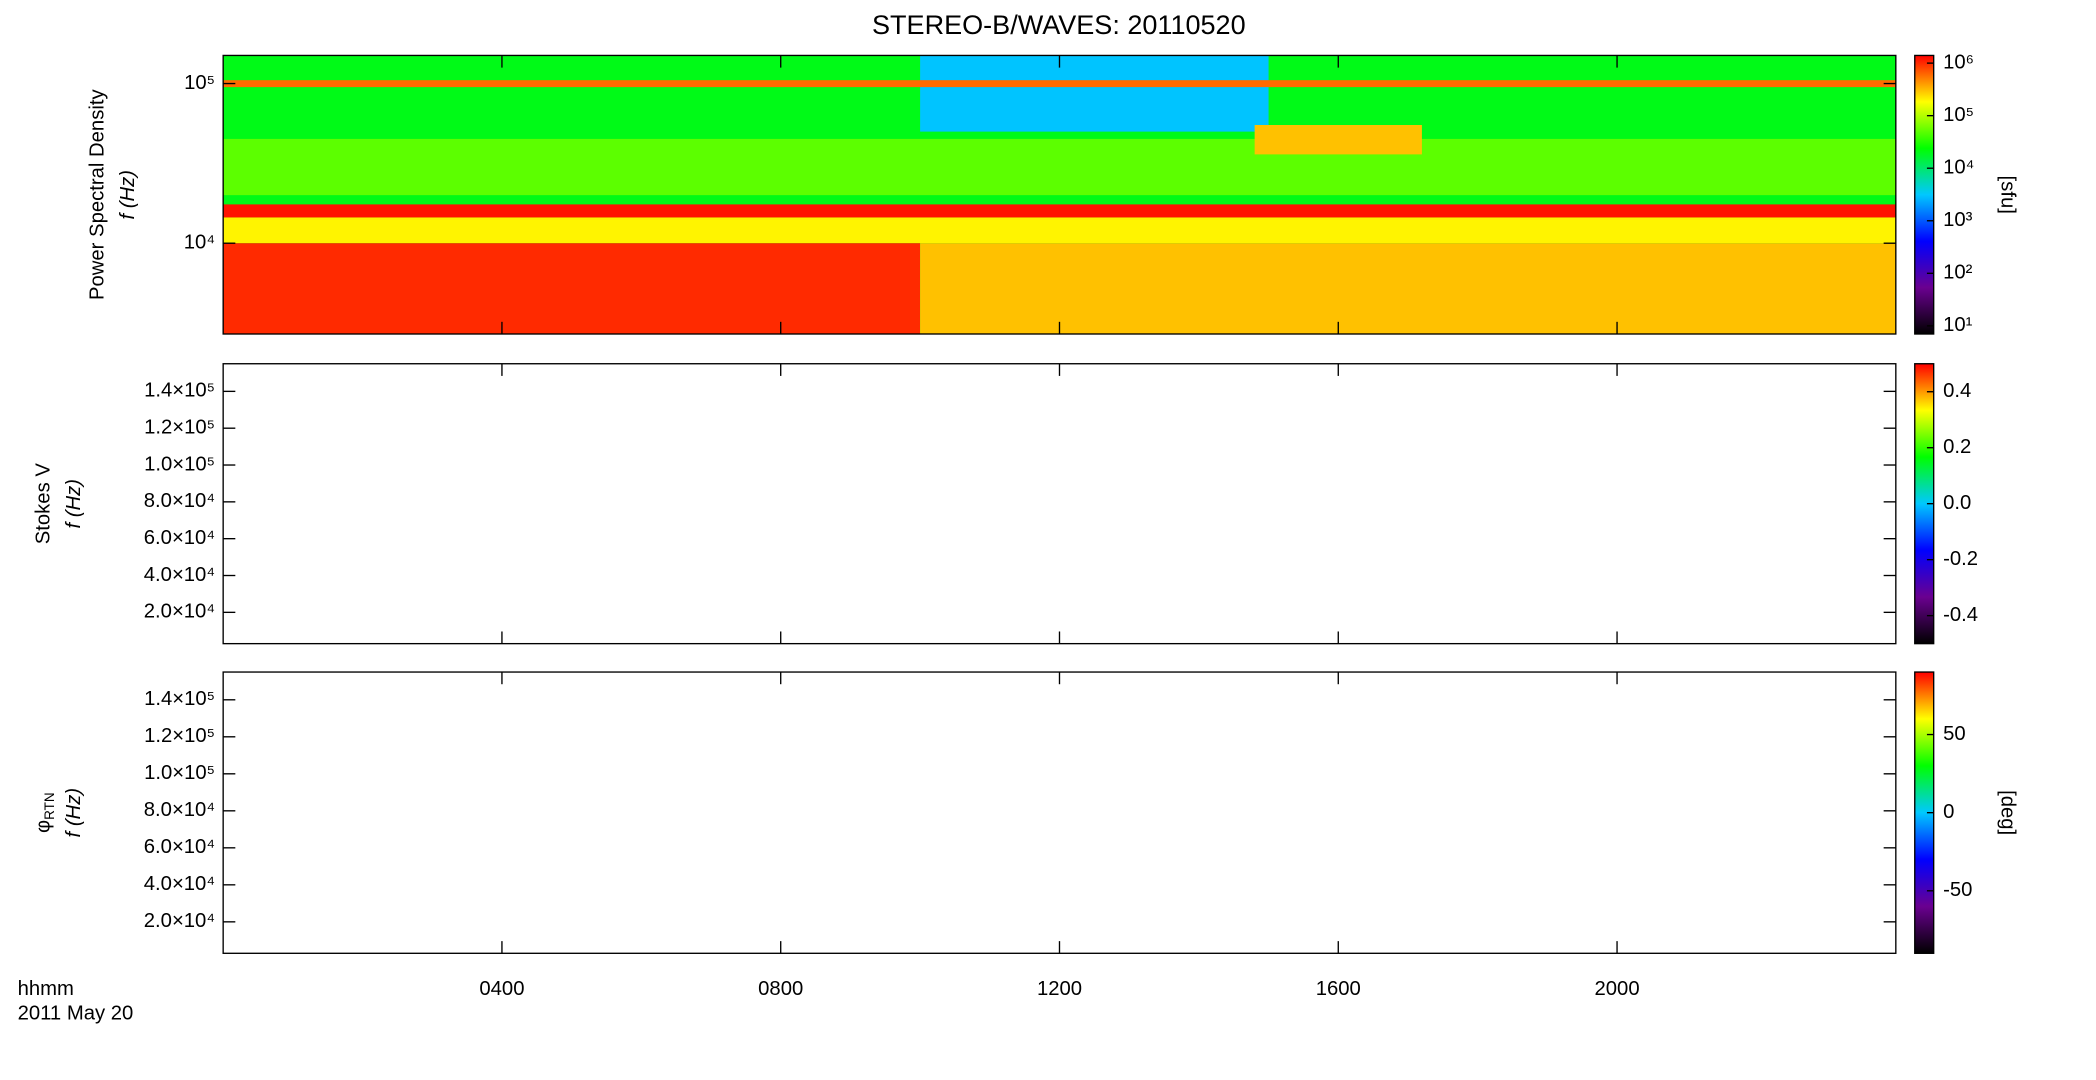 The height and width of the screenshot is (1080, 2096). I want to click on y-tick-label: 10⁴, so click(199, 243).